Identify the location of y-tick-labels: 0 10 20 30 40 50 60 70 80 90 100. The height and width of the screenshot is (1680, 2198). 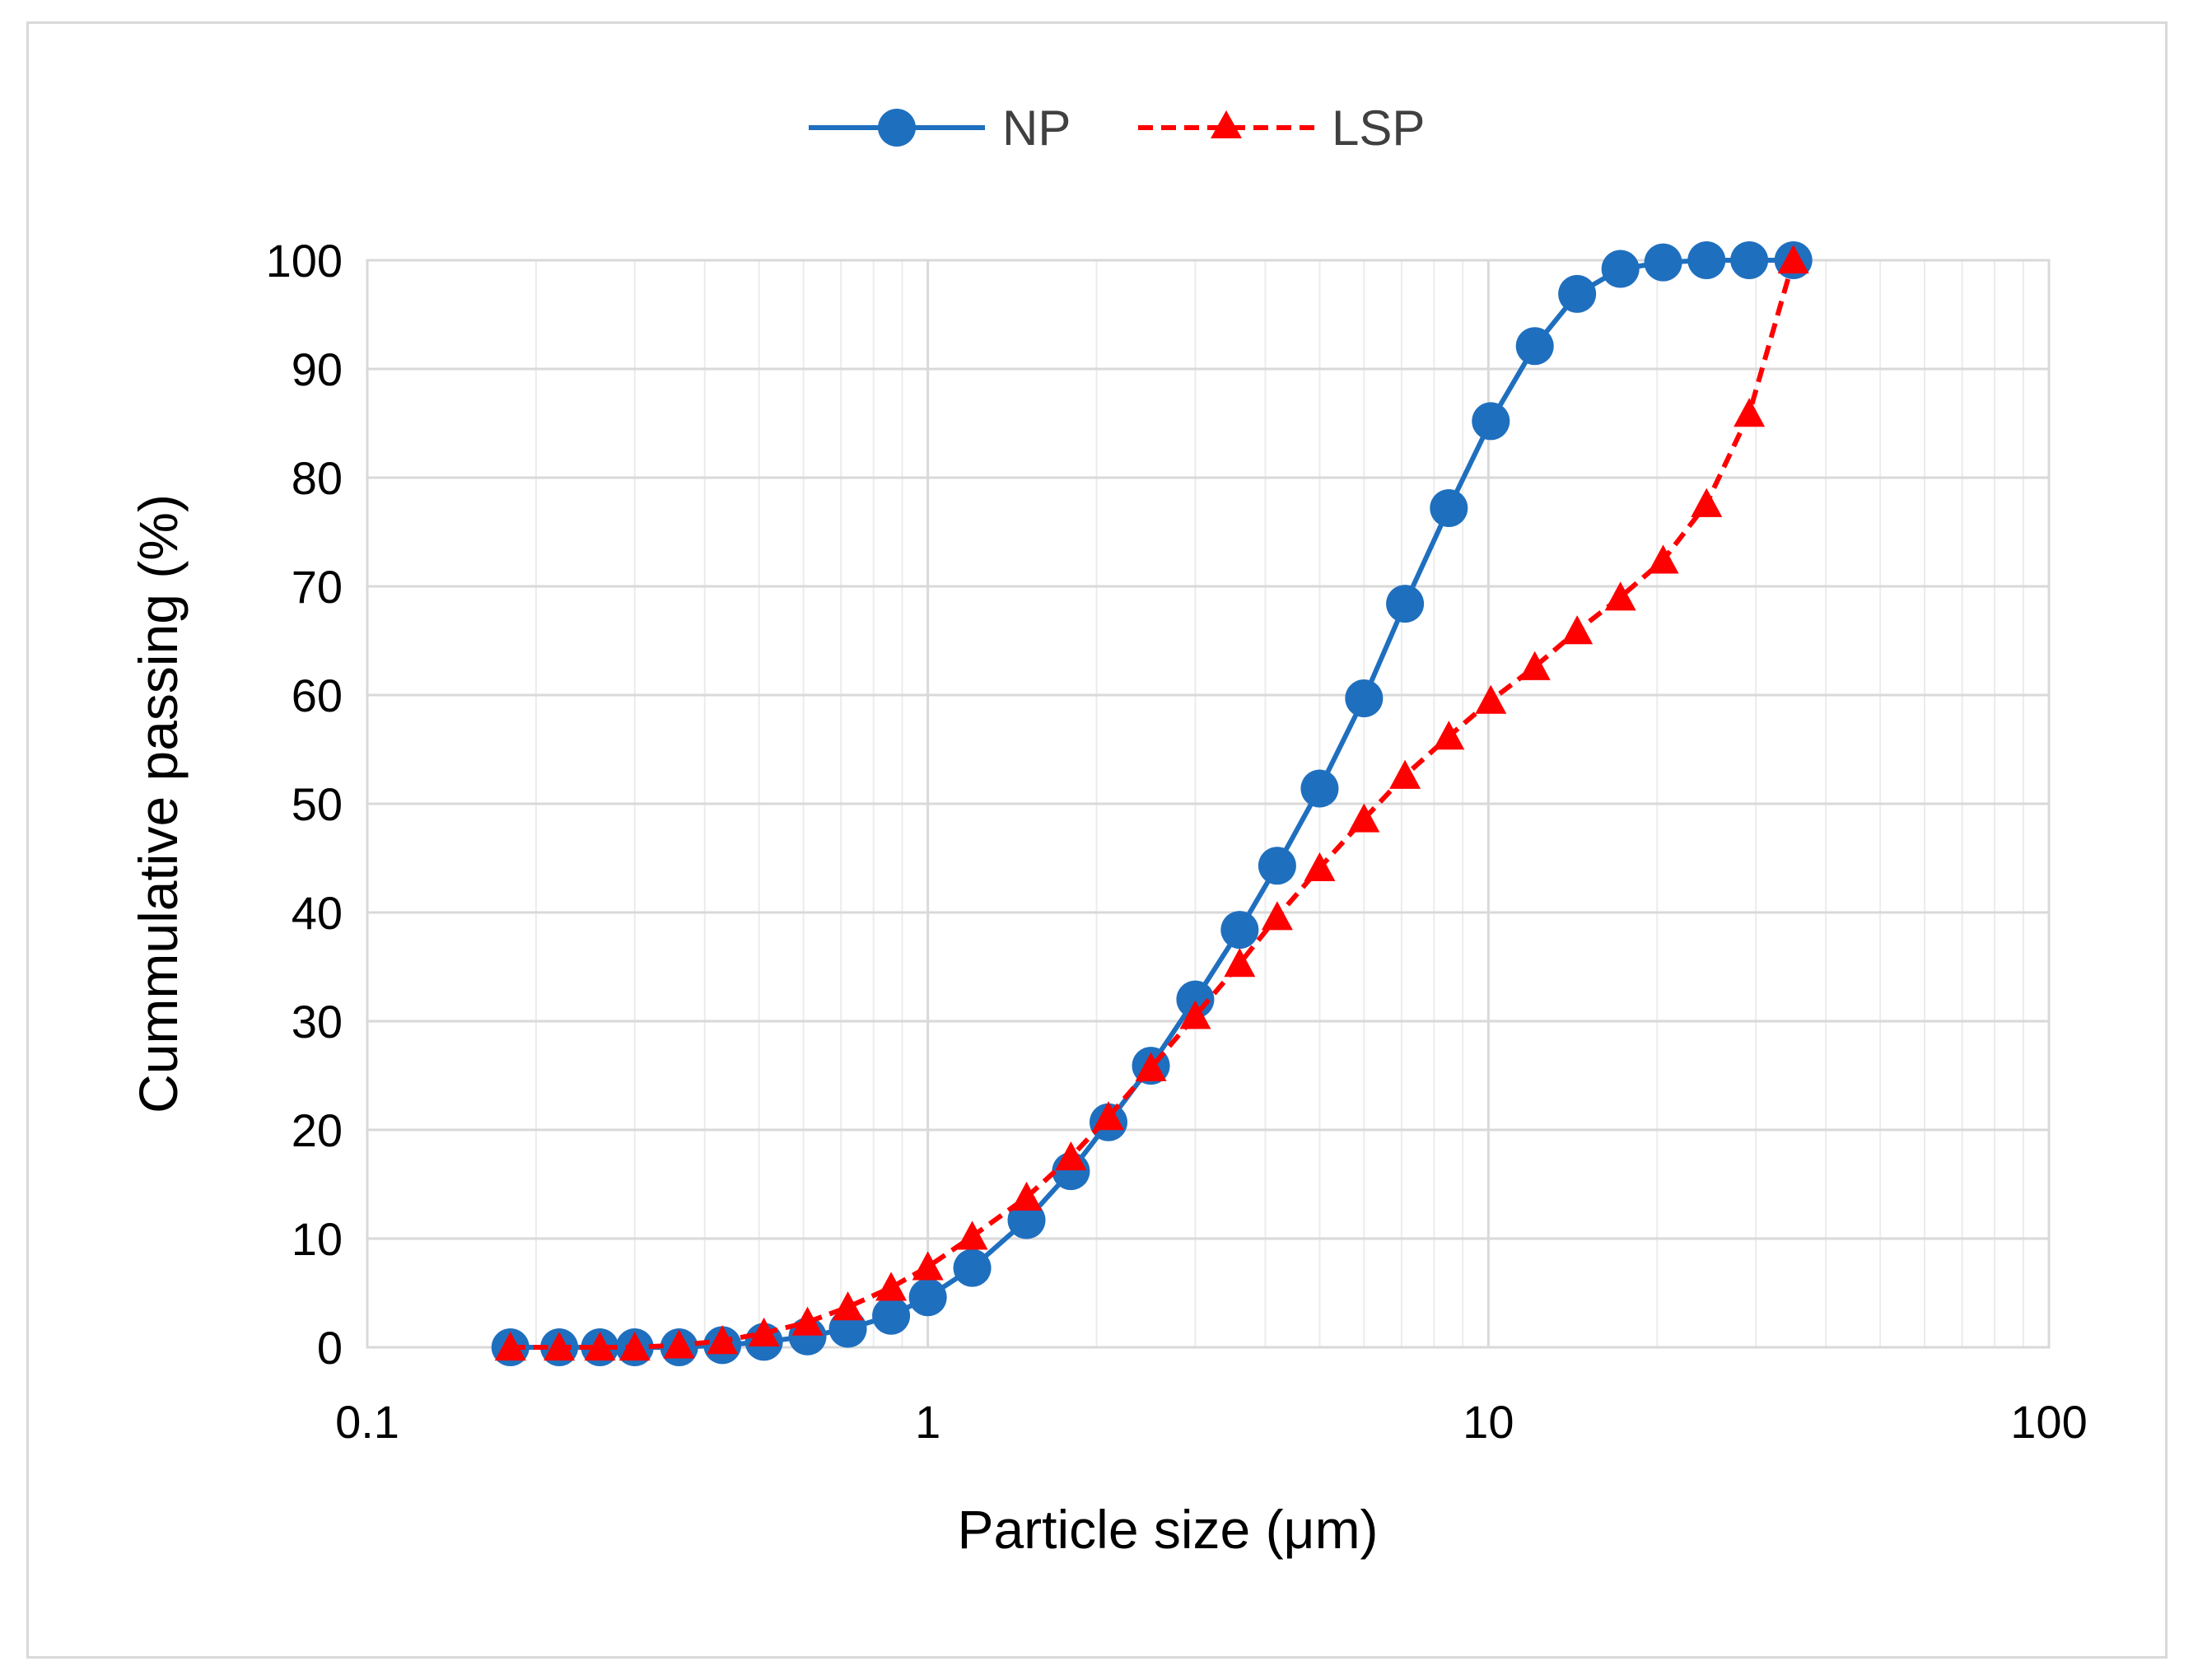
(304, 804).